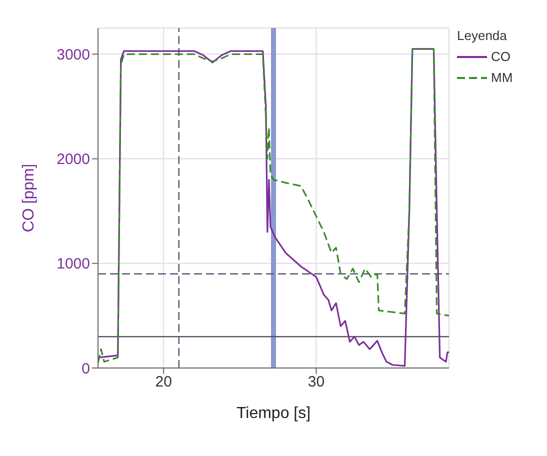  I want to click on y-tick-label: 2000, so click(73, 159).